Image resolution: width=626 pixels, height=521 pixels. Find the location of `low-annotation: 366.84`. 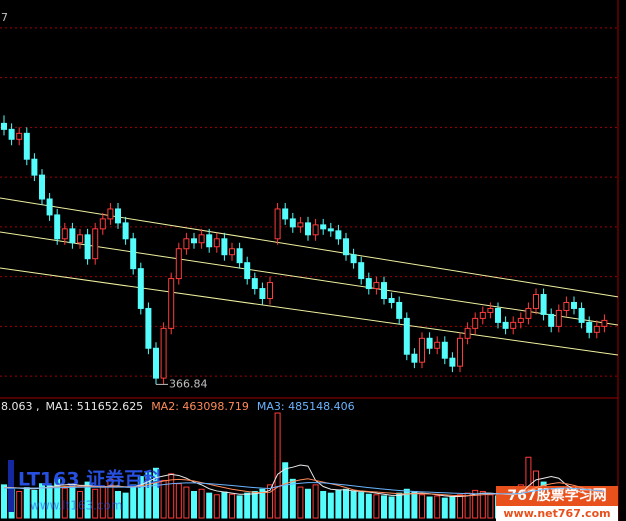

low-annotation: 366.84 is located at coordinates (188, 383).